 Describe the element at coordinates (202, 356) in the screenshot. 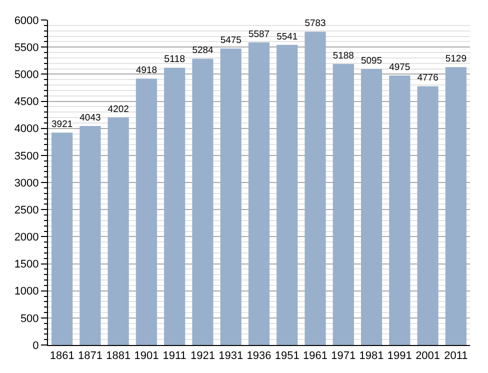

I see `x-tick-label: 1921` at that location.